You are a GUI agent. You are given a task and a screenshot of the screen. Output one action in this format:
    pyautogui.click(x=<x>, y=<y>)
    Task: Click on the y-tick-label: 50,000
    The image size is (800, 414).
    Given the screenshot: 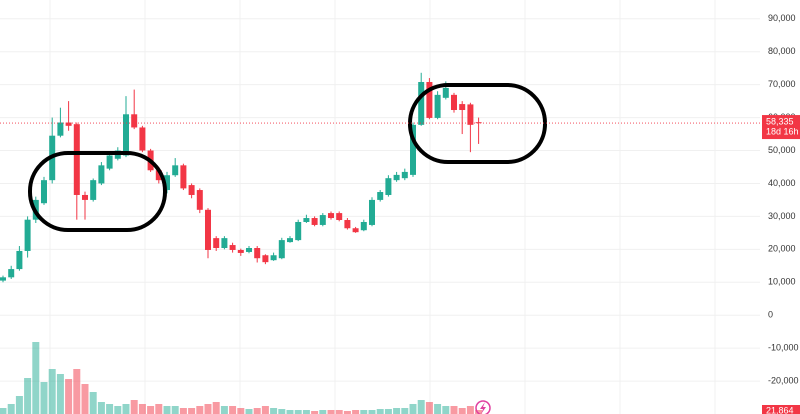 What is the action you would take?
    pyautogui.click(x=782, y=150)
    